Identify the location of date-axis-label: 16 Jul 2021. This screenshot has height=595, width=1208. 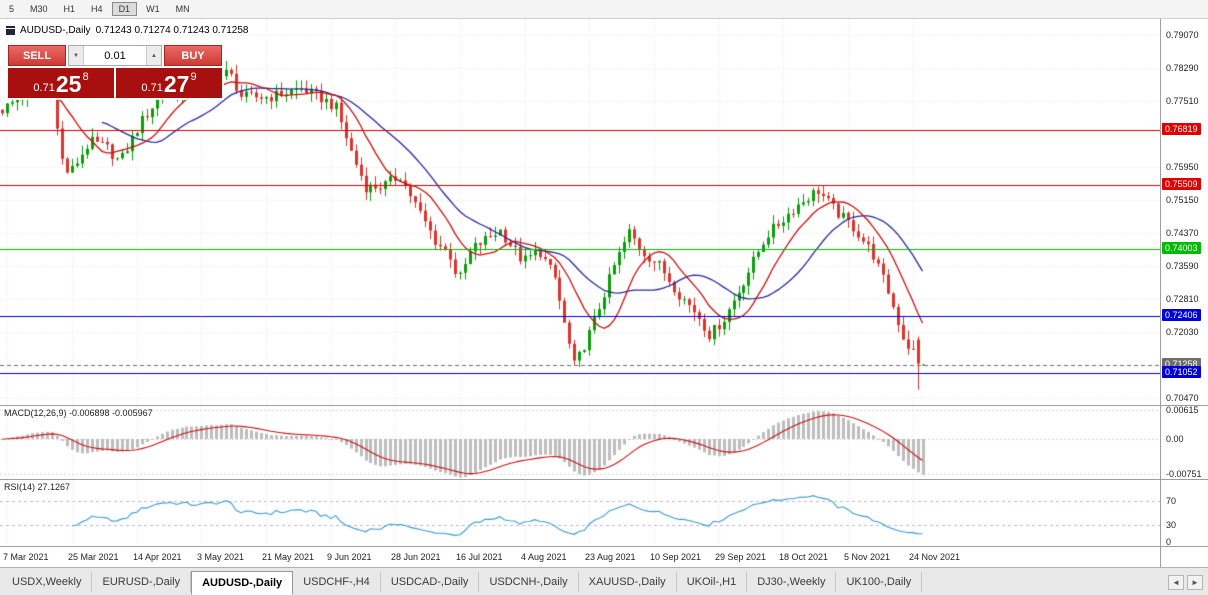
(479, 557).